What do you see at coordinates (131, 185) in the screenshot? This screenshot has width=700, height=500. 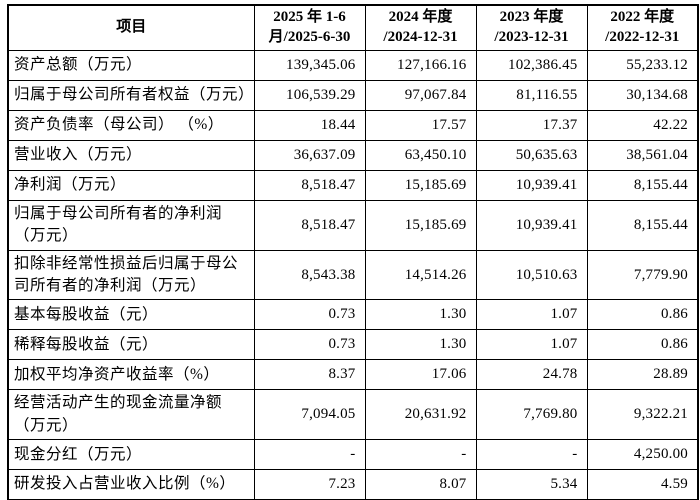 I see `row-label: 净利润（万元）` at bounding box center [131, 185].